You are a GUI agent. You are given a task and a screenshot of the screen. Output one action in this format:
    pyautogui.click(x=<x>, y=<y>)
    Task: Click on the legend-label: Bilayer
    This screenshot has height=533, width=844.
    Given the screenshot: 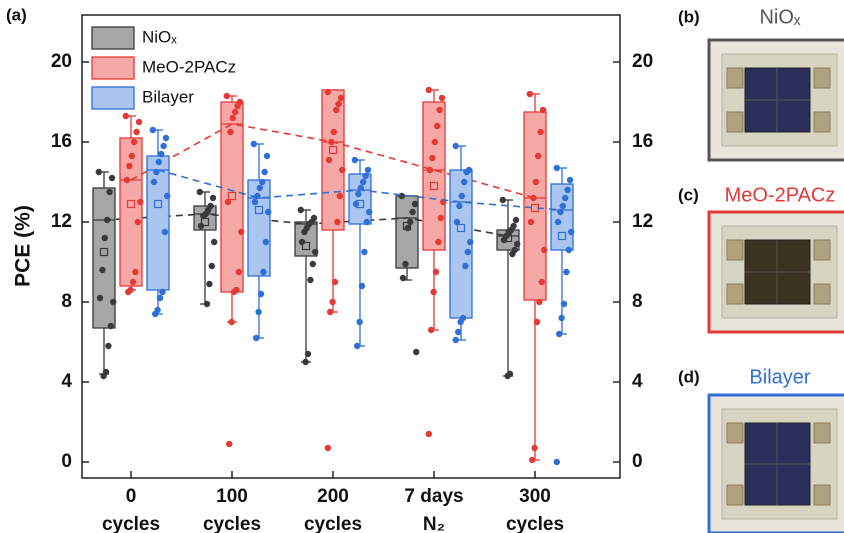 What is the action you would take?
    pyautogui.click(x=168, y=96)
    